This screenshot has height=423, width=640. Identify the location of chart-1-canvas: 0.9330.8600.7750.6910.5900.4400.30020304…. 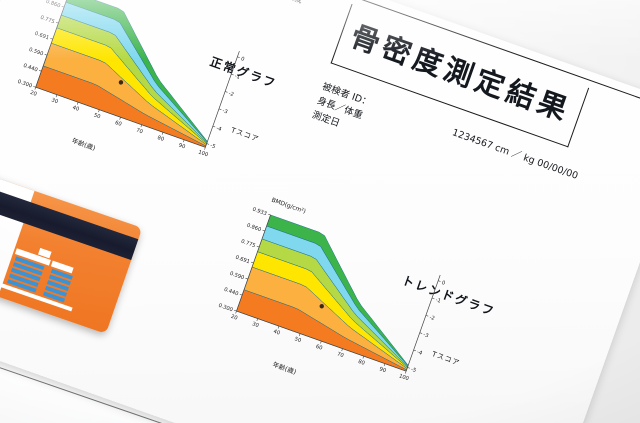
(131, 79).